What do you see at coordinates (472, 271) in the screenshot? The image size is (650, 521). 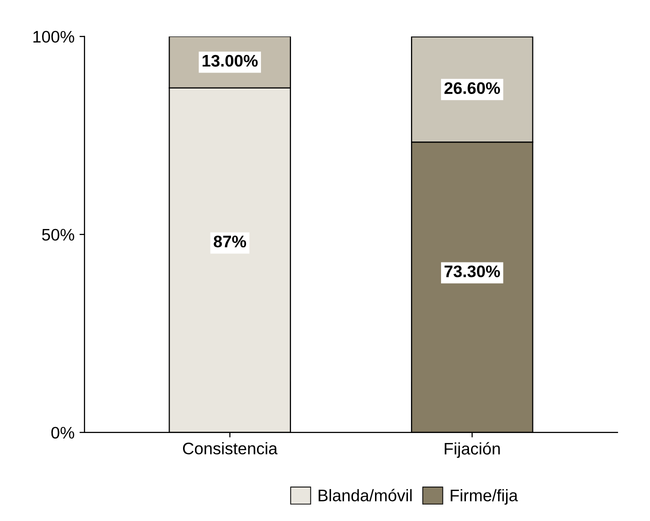 I see `data-label: 73.30%` at bounding box center [472, 271].